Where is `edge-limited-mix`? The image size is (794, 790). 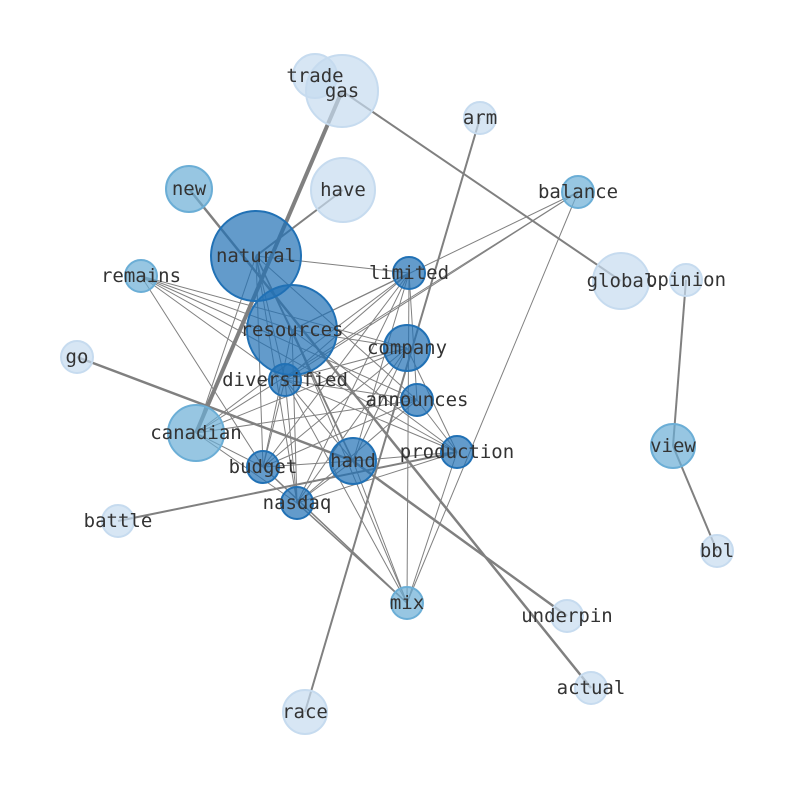
edge-limited-mix is located at coordinates (408, 438).